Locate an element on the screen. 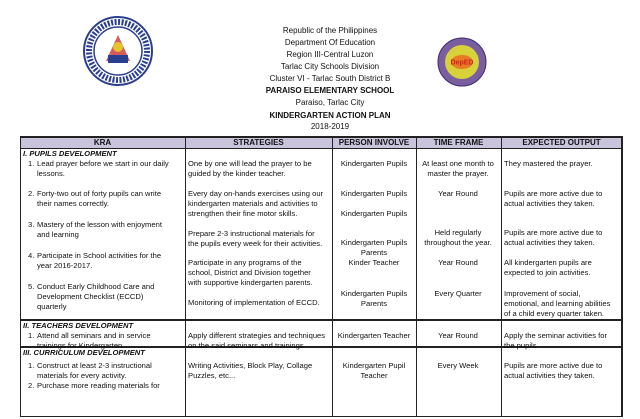 The width and height of the screenshot is (640, 419). cell-text: One by one will lead the prayer to be is located at coordinates (250, 163).